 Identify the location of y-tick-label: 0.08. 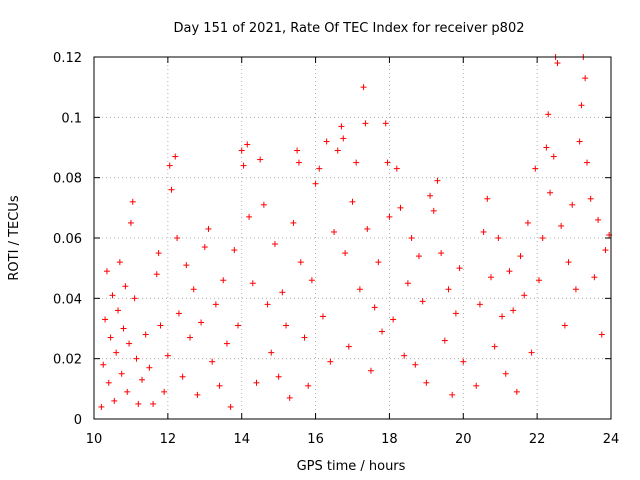
(67, 179).